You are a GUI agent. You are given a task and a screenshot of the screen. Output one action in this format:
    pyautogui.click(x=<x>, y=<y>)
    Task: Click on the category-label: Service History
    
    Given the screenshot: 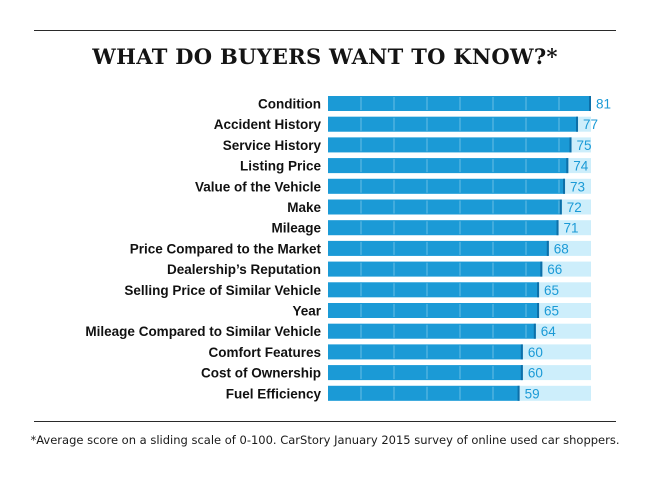 What is the action you would take?
    pyautogui.click(x=272, y=145)
    